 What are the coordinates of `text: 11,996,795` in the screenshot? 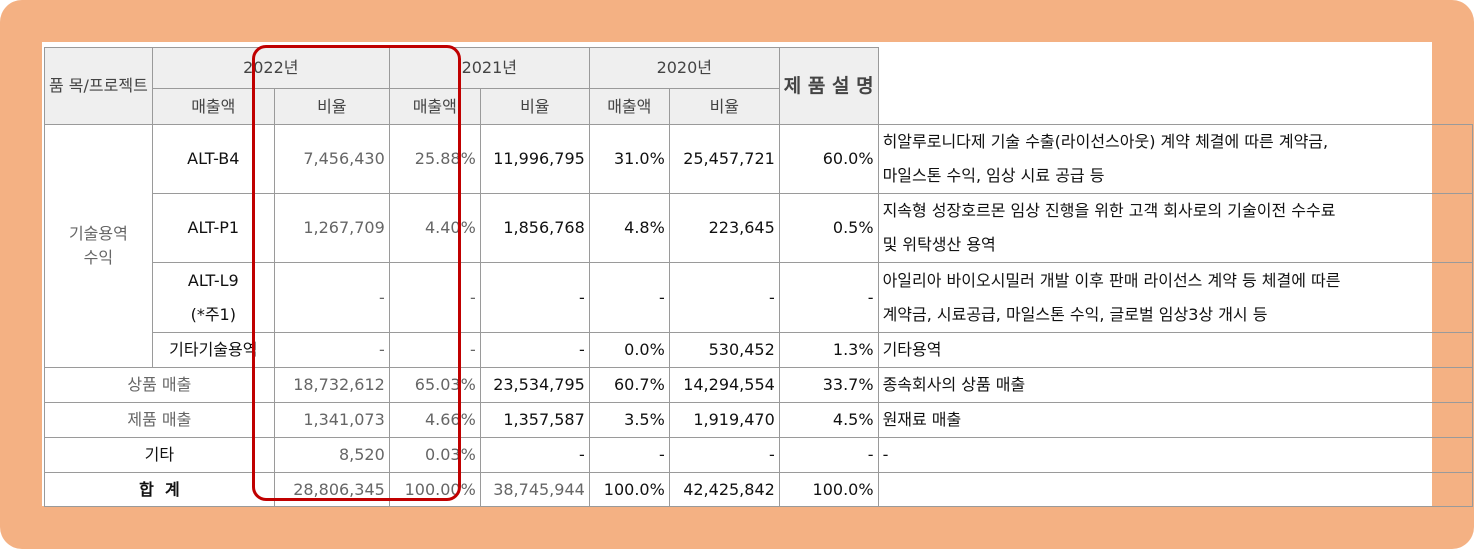 It's located at (539, 158).